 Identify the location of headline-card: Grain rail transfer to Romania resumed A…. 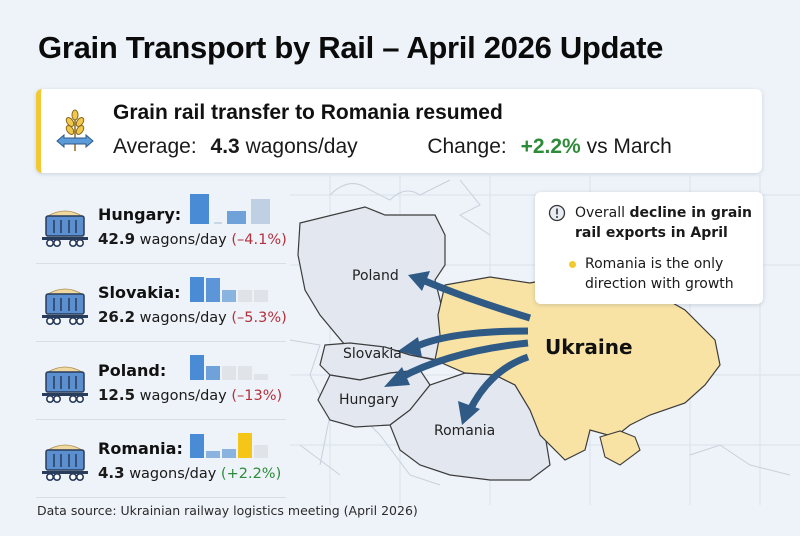
(399, 131).